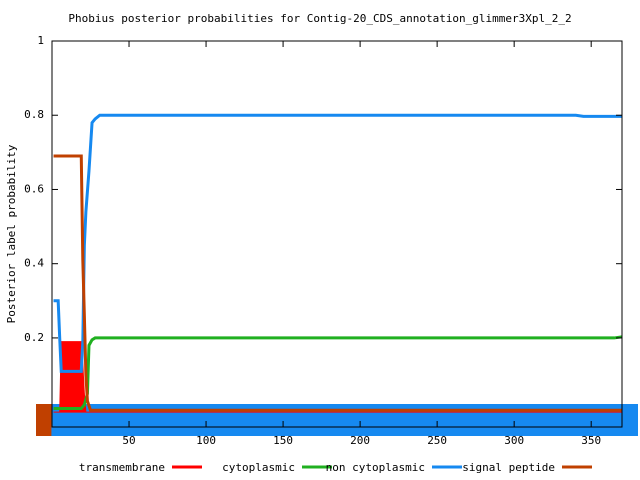 The image size is (640, 480). Describe the element at coordinates (11, 233) in the screenshot. I see `y-axis-label: Posterior label probability` at that location.